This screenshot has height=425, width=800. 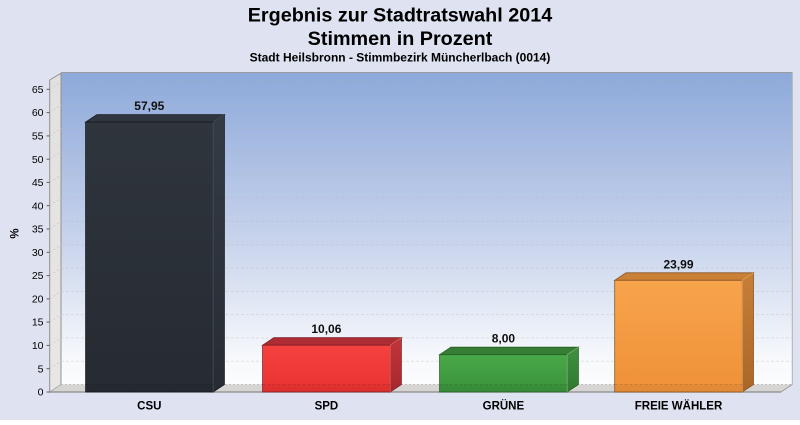 I want to click on svg-text: 5, so click(x=41, y=369).